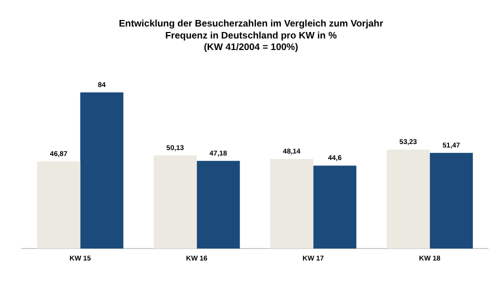 Image resolution: width=500 pixels, height=291 pixels. I want to click on chart-title: Entwicklung der Besucherzahlen im Vergleich zum Vorjahr, so click(251, 24).